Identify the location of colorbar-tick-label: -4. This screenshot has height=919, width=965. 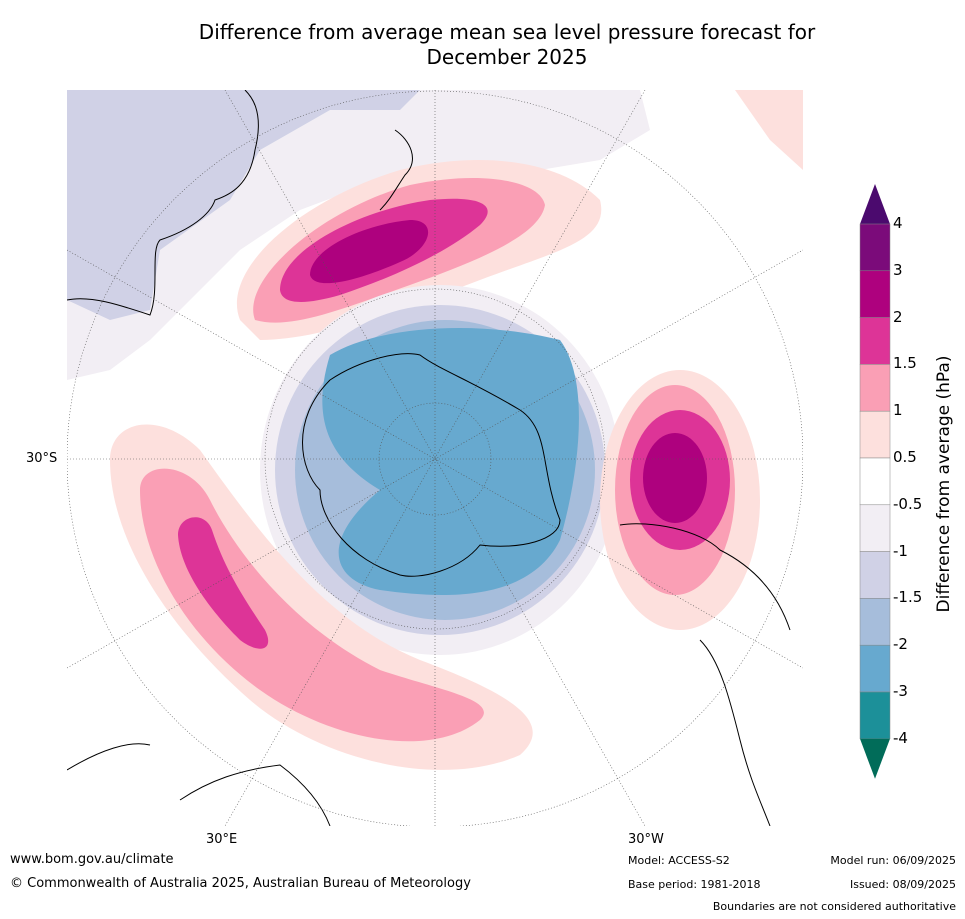
(900, 737).